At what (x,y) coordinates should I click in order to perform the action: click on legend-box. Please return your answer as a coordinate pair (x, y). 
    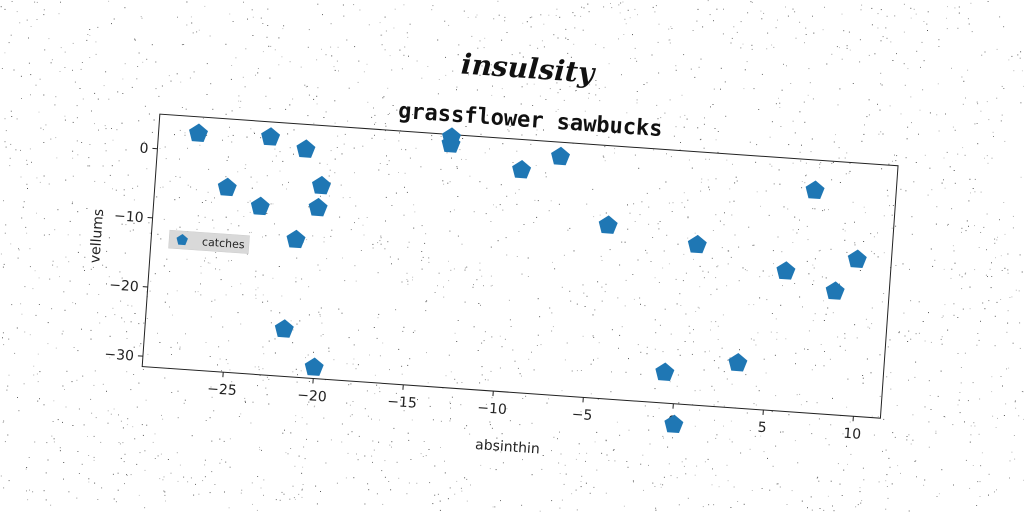
    Looking at the image, I should click on (209, 241).